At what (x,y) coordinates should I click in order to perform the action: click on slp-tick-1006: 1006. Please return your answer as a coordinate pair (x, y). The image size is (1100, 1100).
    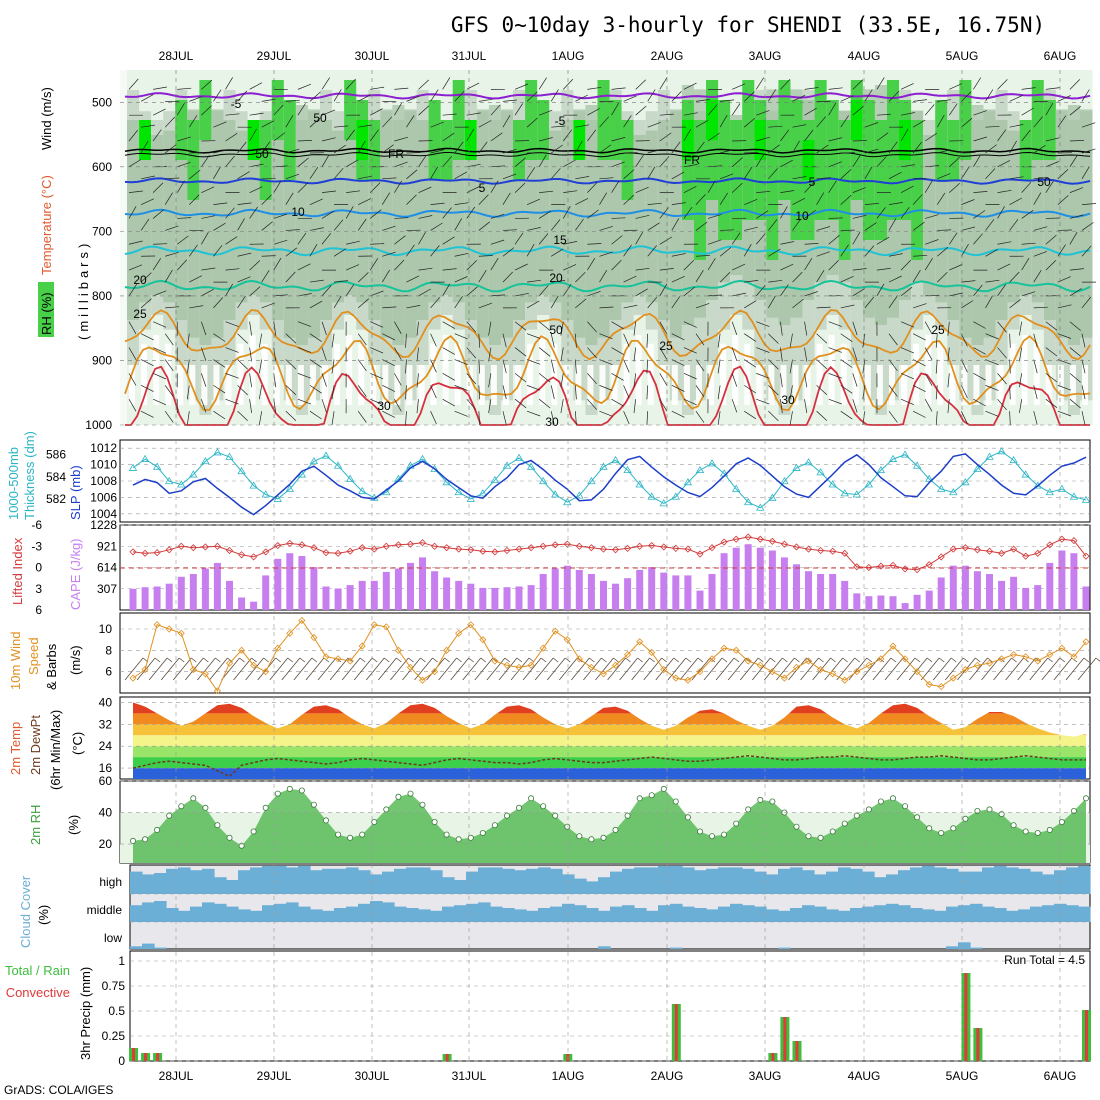
    Looking at the image, I should click on (103, 497).